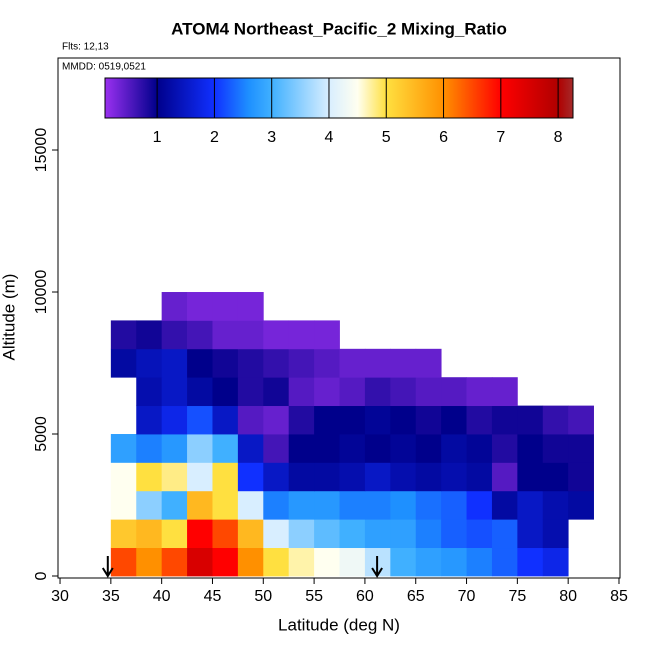 This screenshot has height=655, width=650. What do you see at coordinates (85, 47) in the screenshot?
I see `annotation: Flts: 12,13` at bounding box center [85, 47].